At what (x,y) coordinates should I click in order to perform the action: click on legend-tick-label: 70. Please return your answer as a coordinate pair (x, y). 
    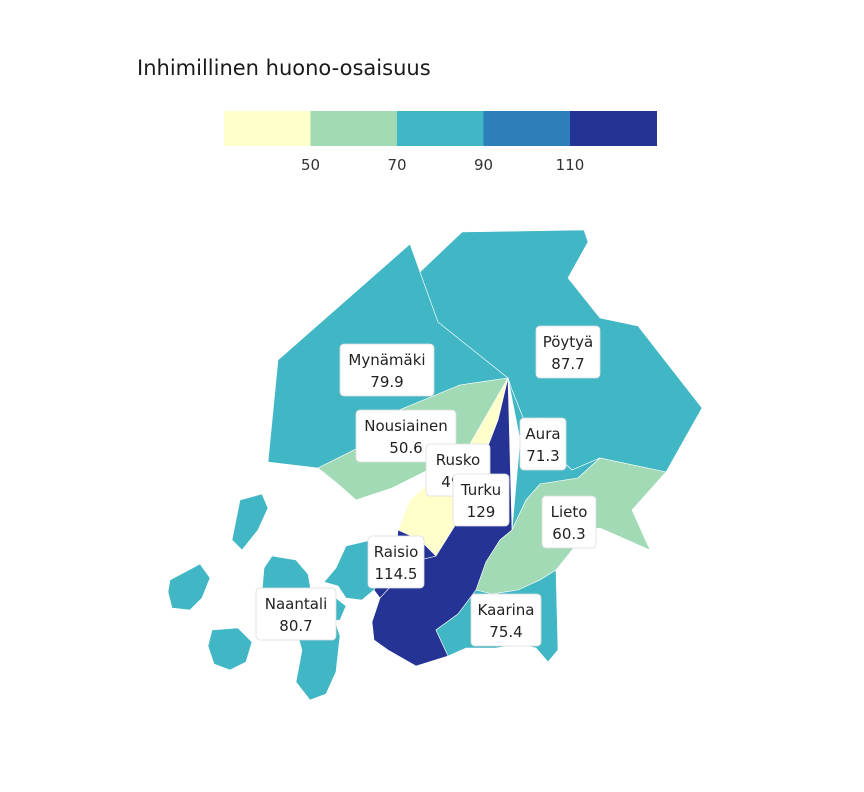
    Looking at the image, I should click on (396, 165).